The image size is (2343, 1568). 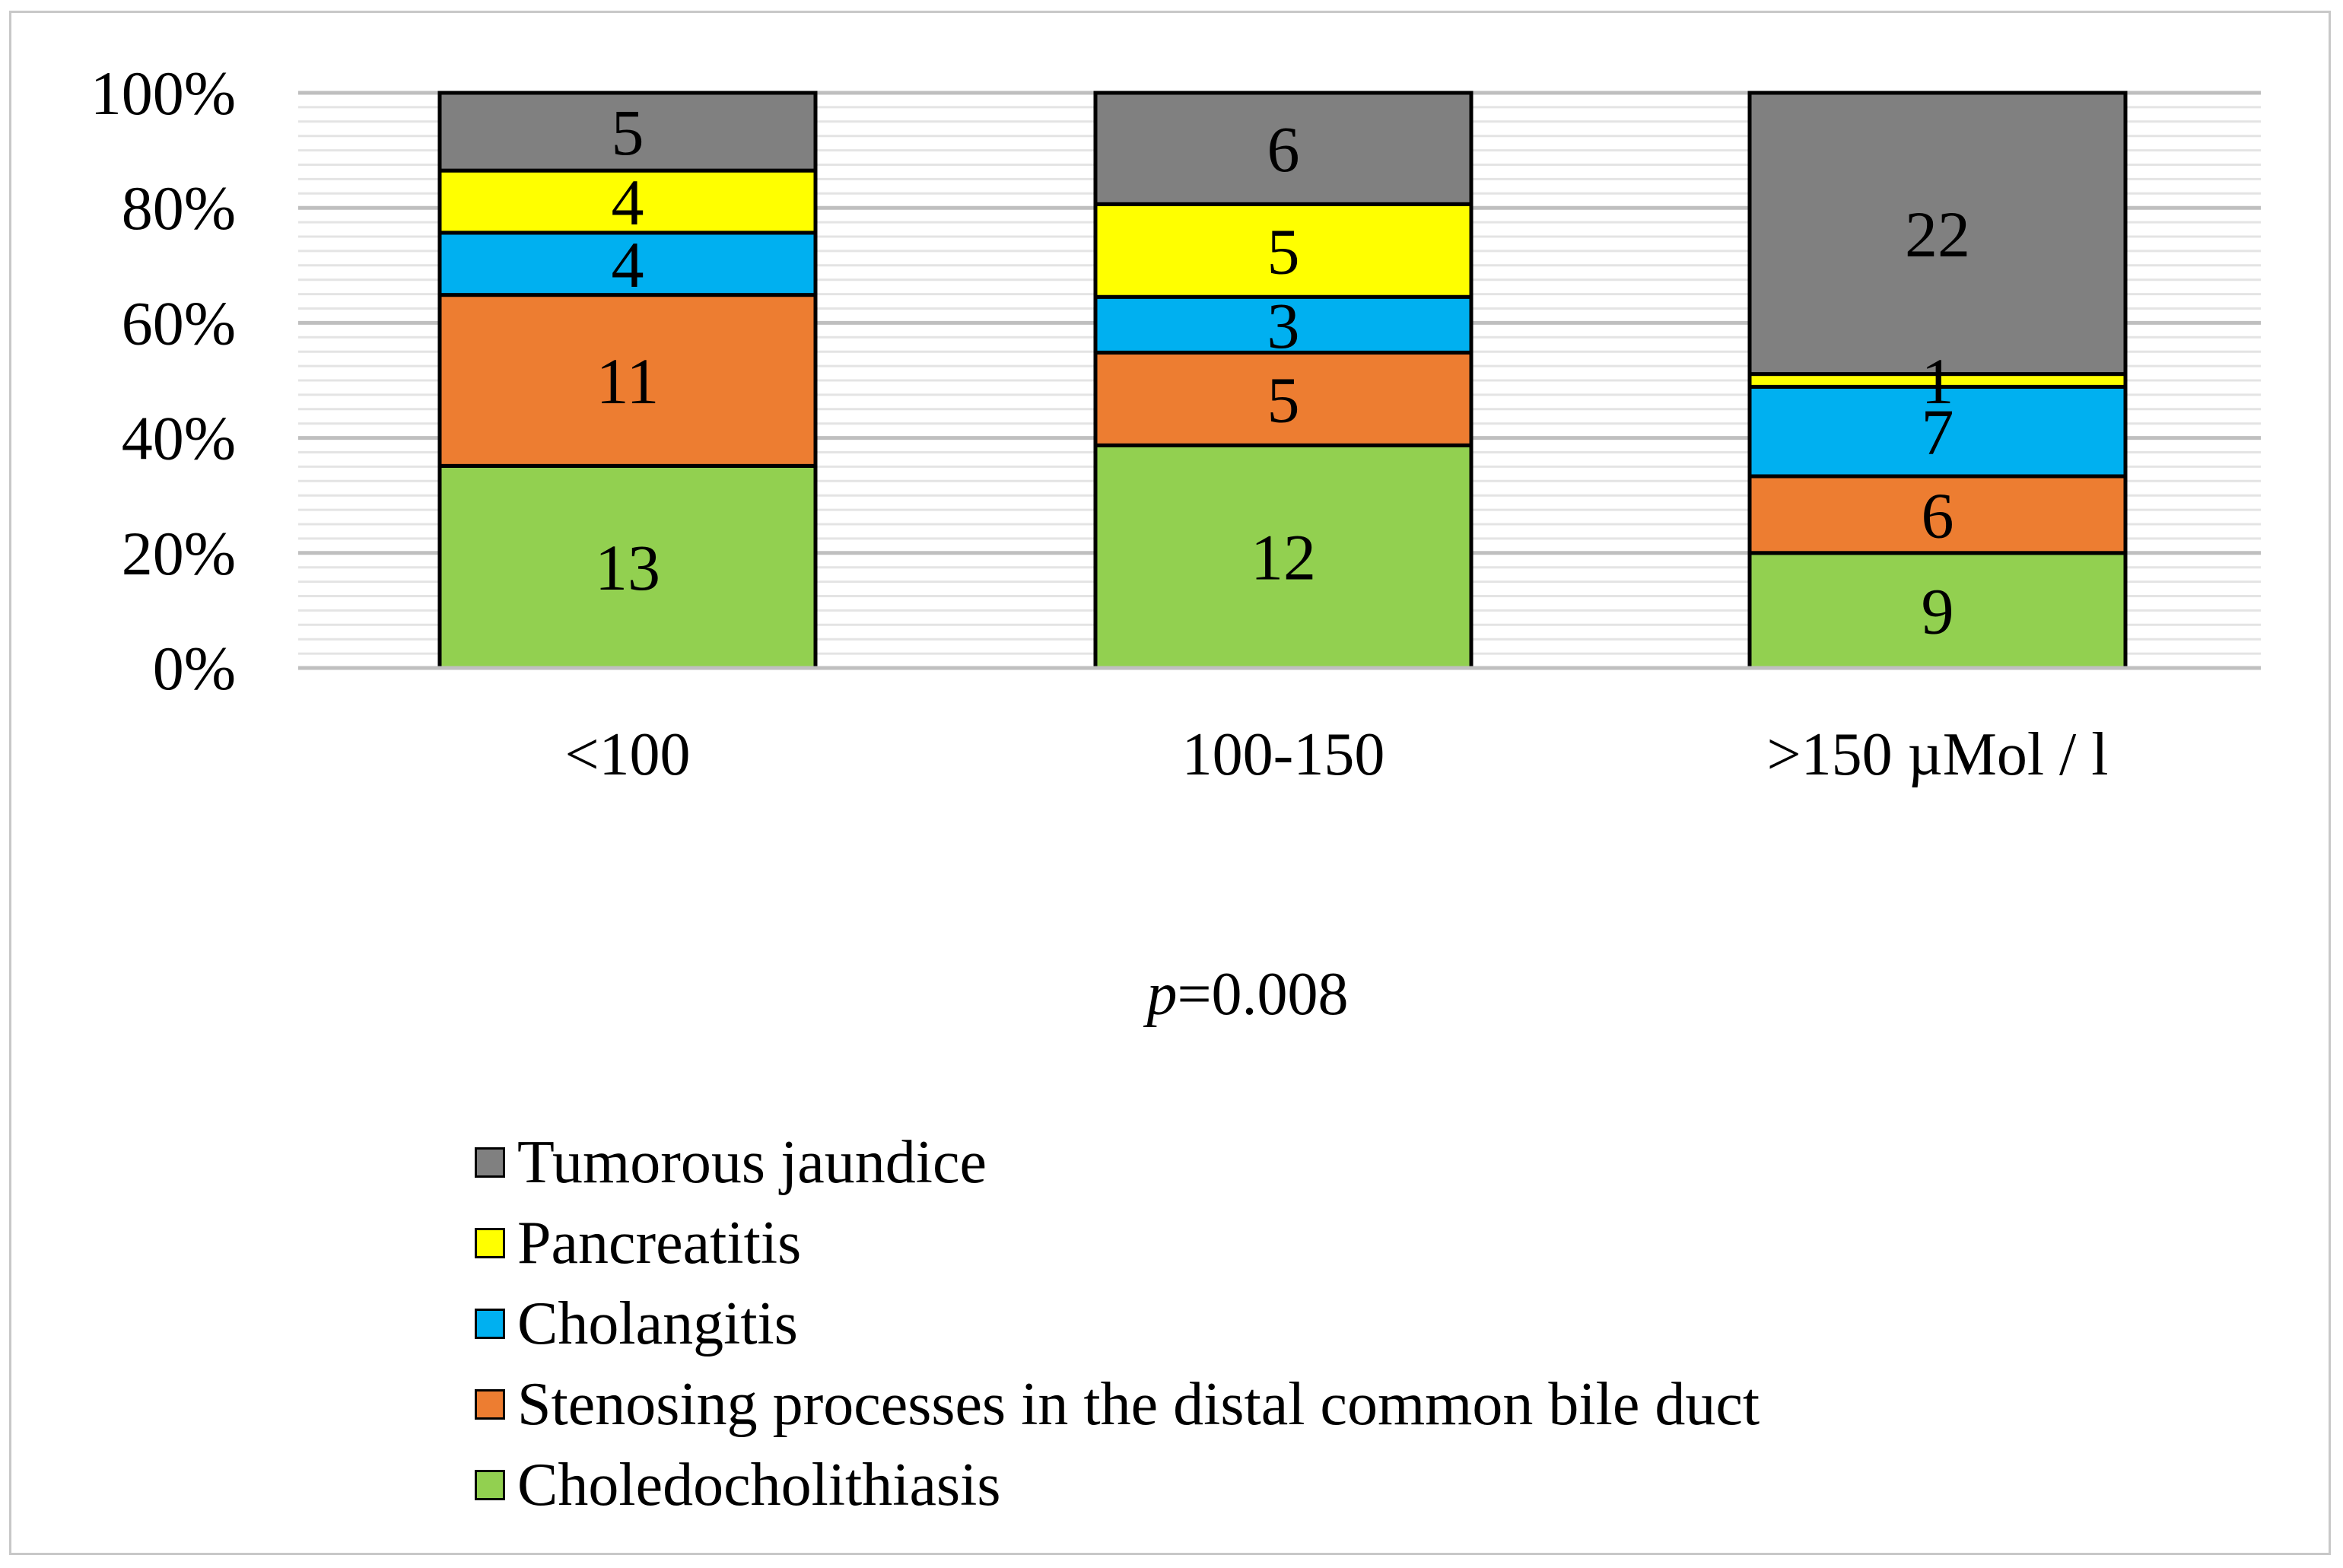 I want to click on p-value-symbol: p, so click(x=1162, y=994).